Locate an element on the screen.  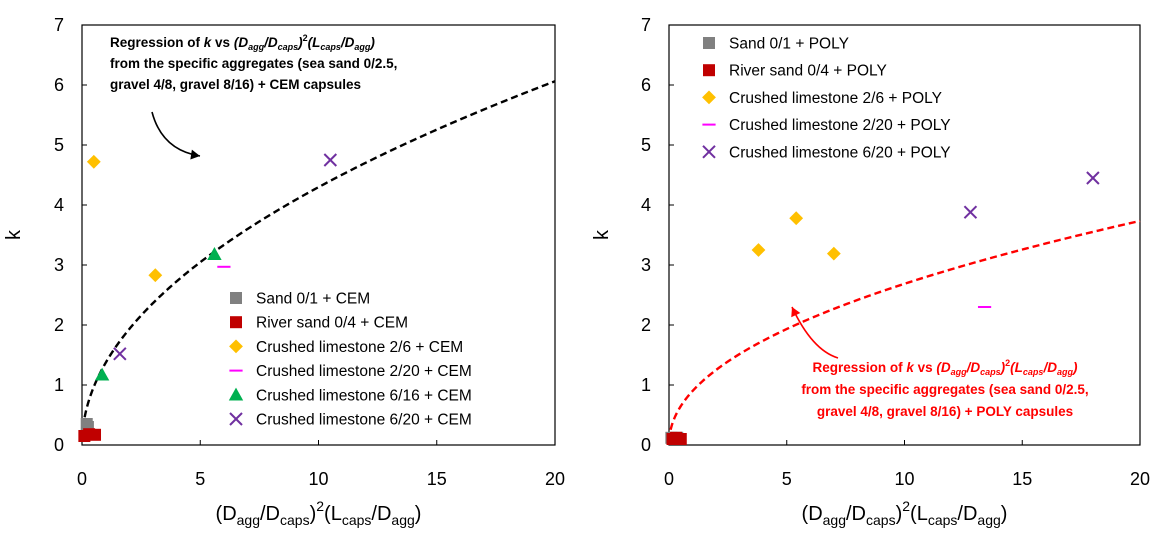
legend-label: Crushed limestone 2/6 + CEM is located at coordinates (359, 347).